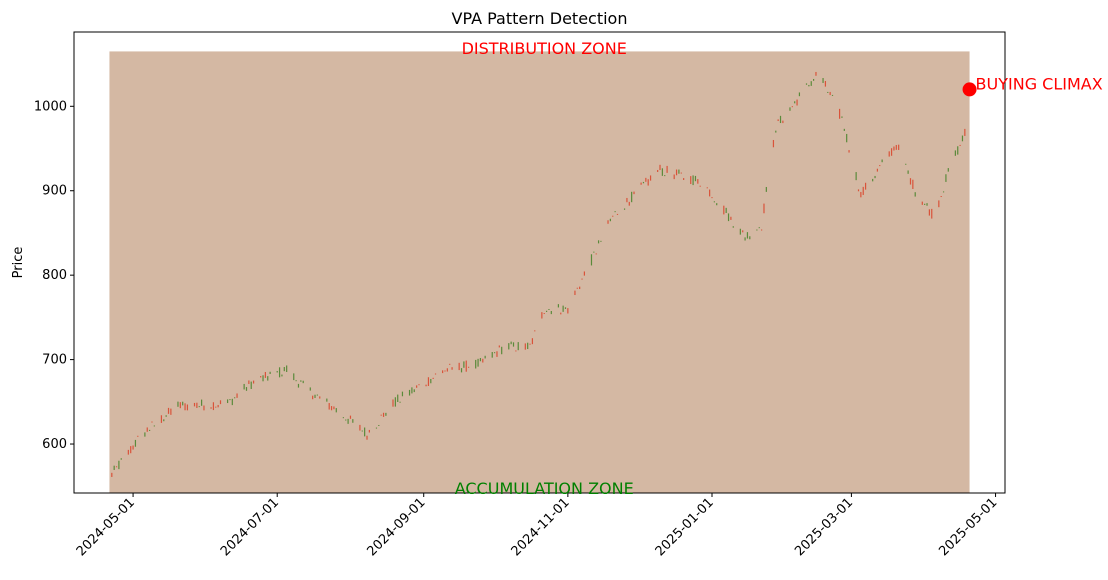 Image resolution: width=1108 pixels, height=580 pixels. What do you see at coordinates (18, 263) in the screenshot?
I see `y-axis-label: Price` at bounding box center [18, 263].